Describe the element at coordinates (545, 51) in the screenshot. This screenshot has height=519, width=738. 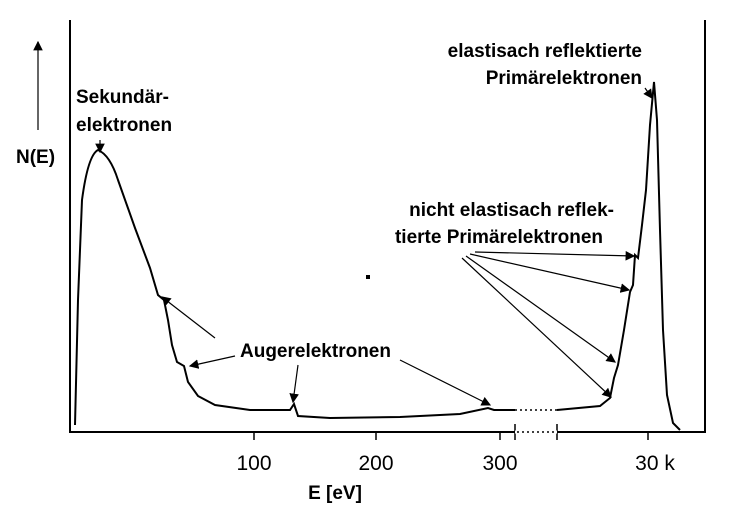
I see `annotation: elastisach reflektierte` at that location.